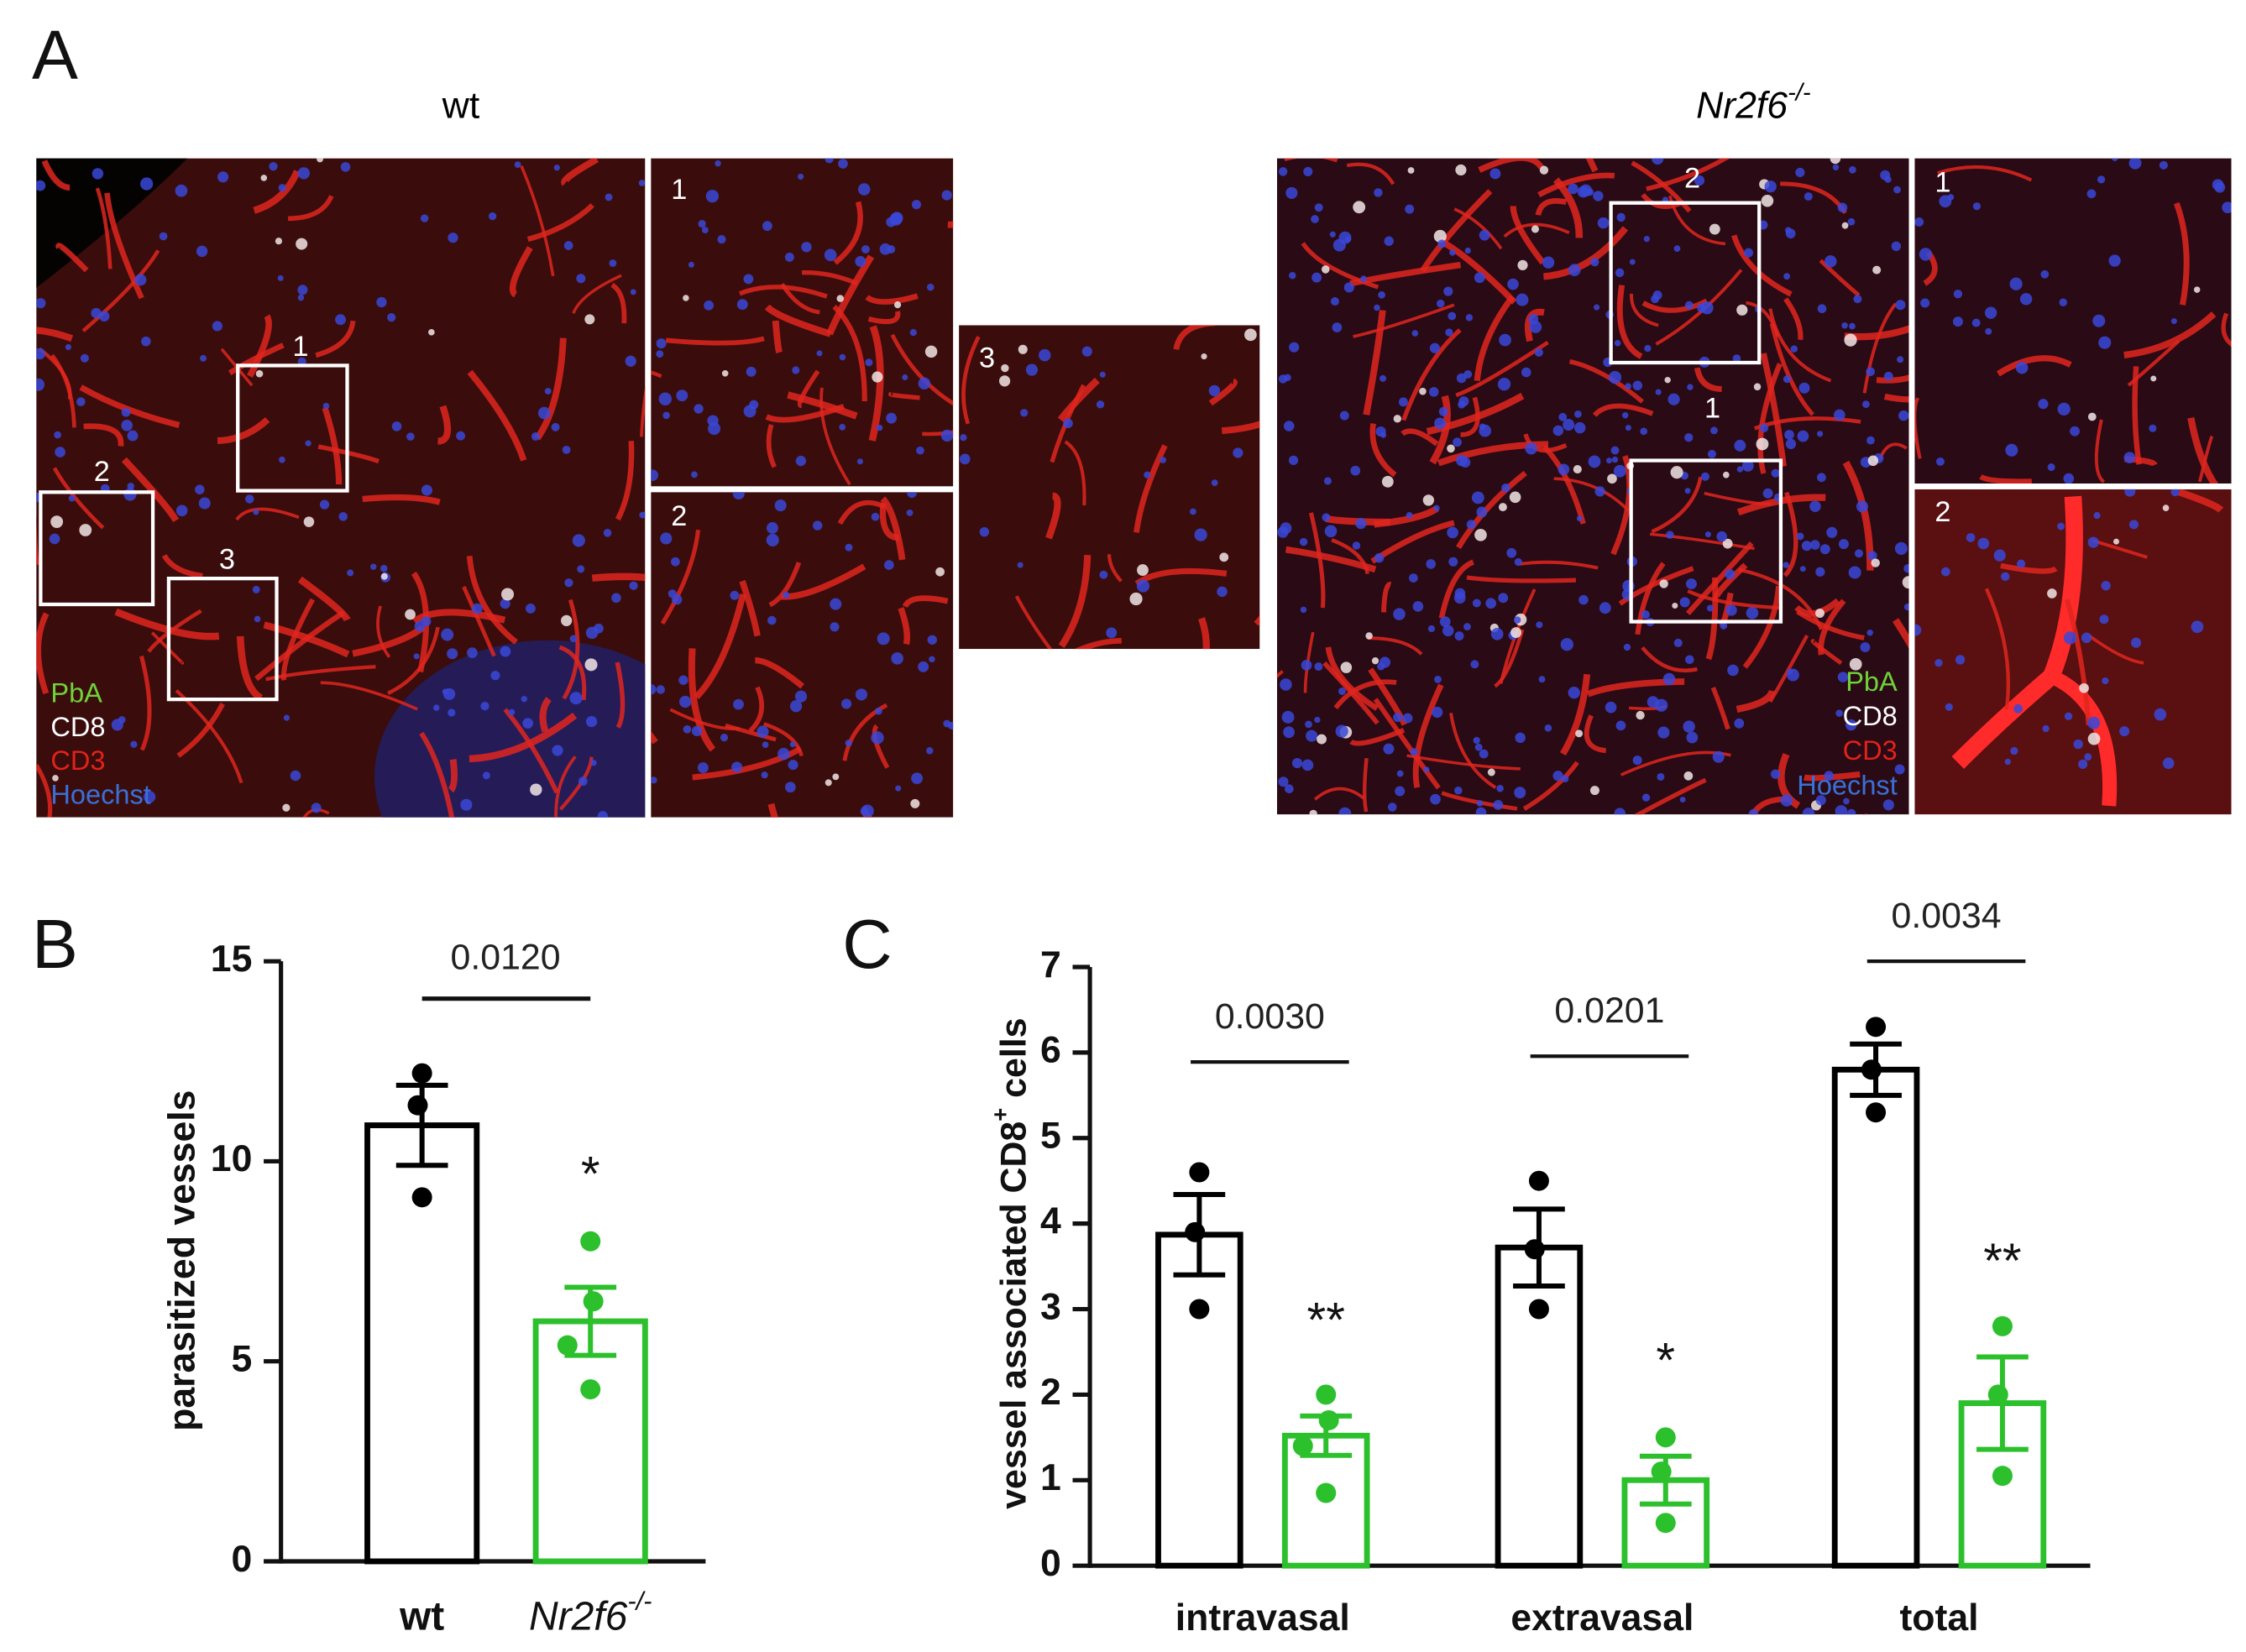 The height and width of the screenshot is (1652, 2246). I want to click on category-sup: -/-, so click(639, 1602).